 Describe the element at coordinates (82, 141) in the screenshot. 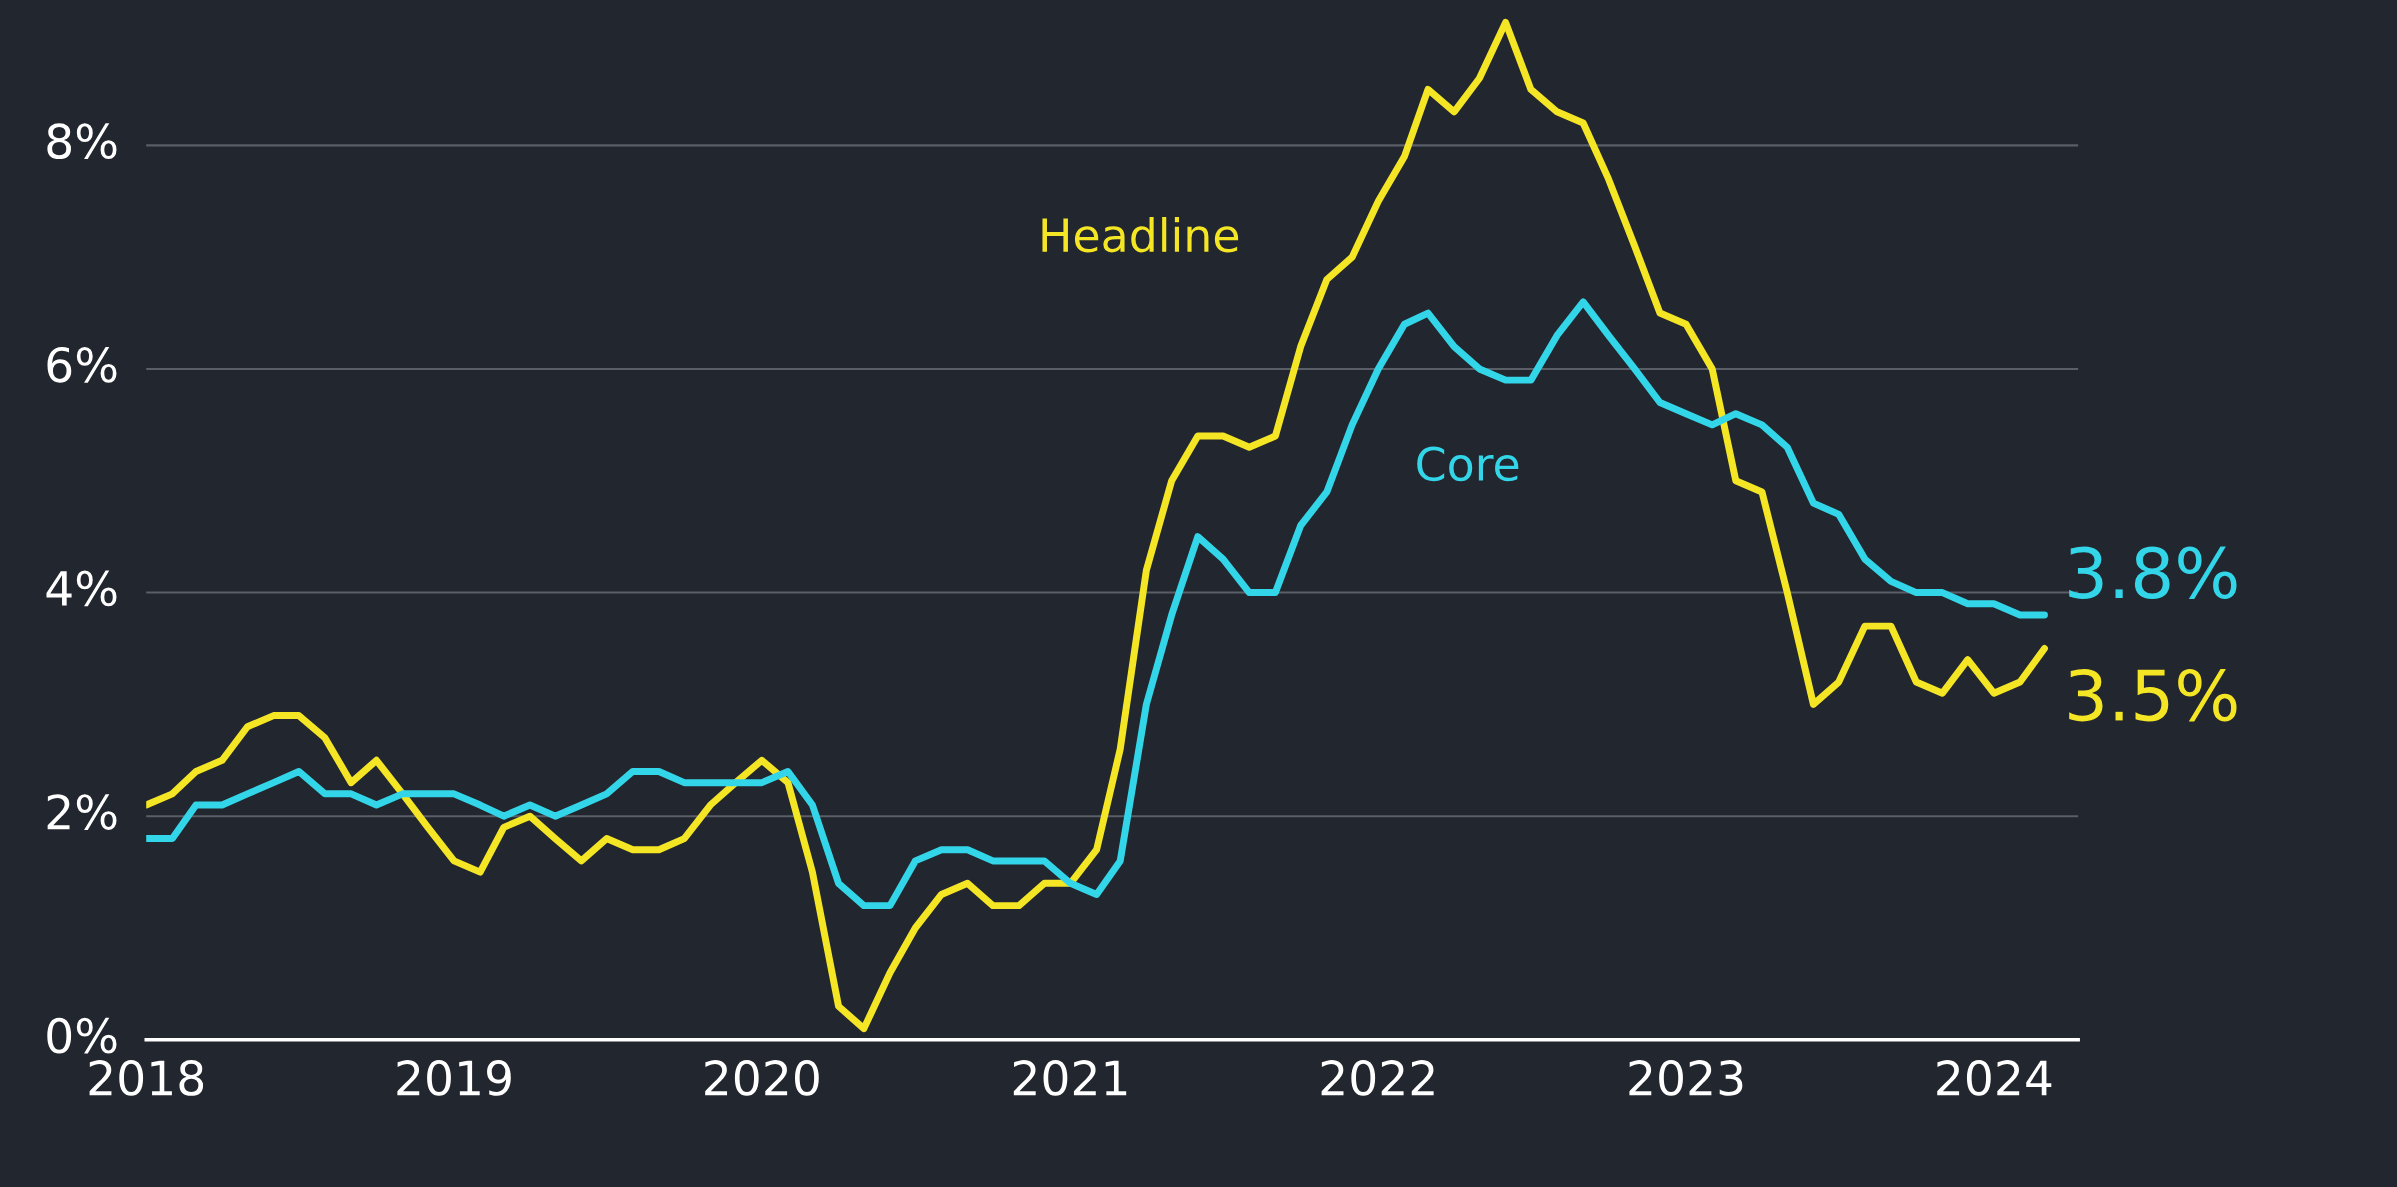

I see `y-tick-label: 8%` at that location.